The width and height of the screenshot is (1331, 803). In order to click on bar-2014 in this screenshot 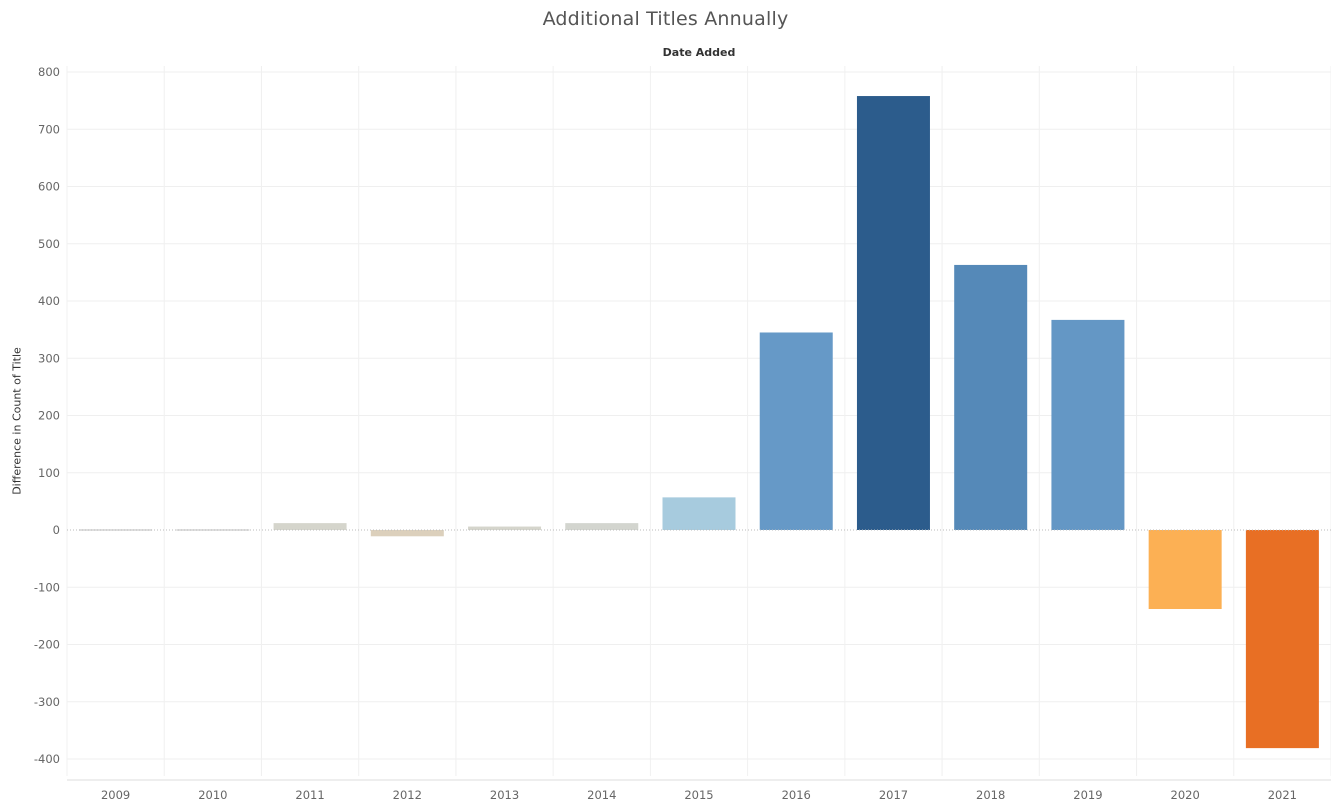, I will do `click(602, 526)`.